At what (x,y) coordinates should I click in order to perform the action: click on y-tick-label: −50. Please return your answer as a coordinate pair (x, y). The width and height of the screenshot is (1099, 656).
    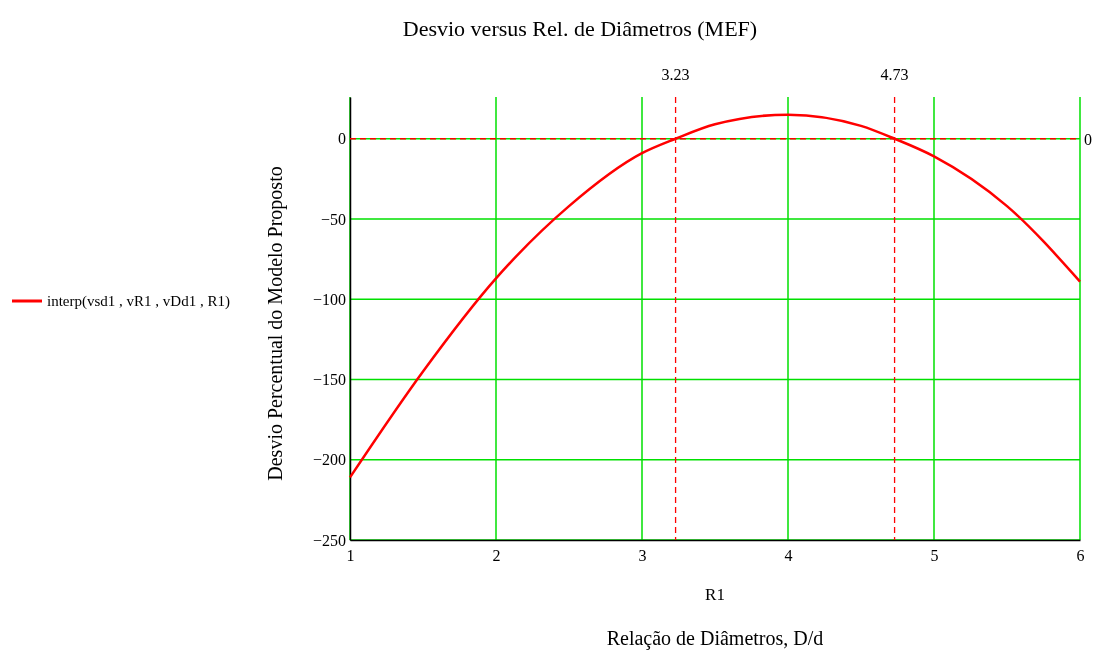
    Looking at the image, I should click on (333, 219).